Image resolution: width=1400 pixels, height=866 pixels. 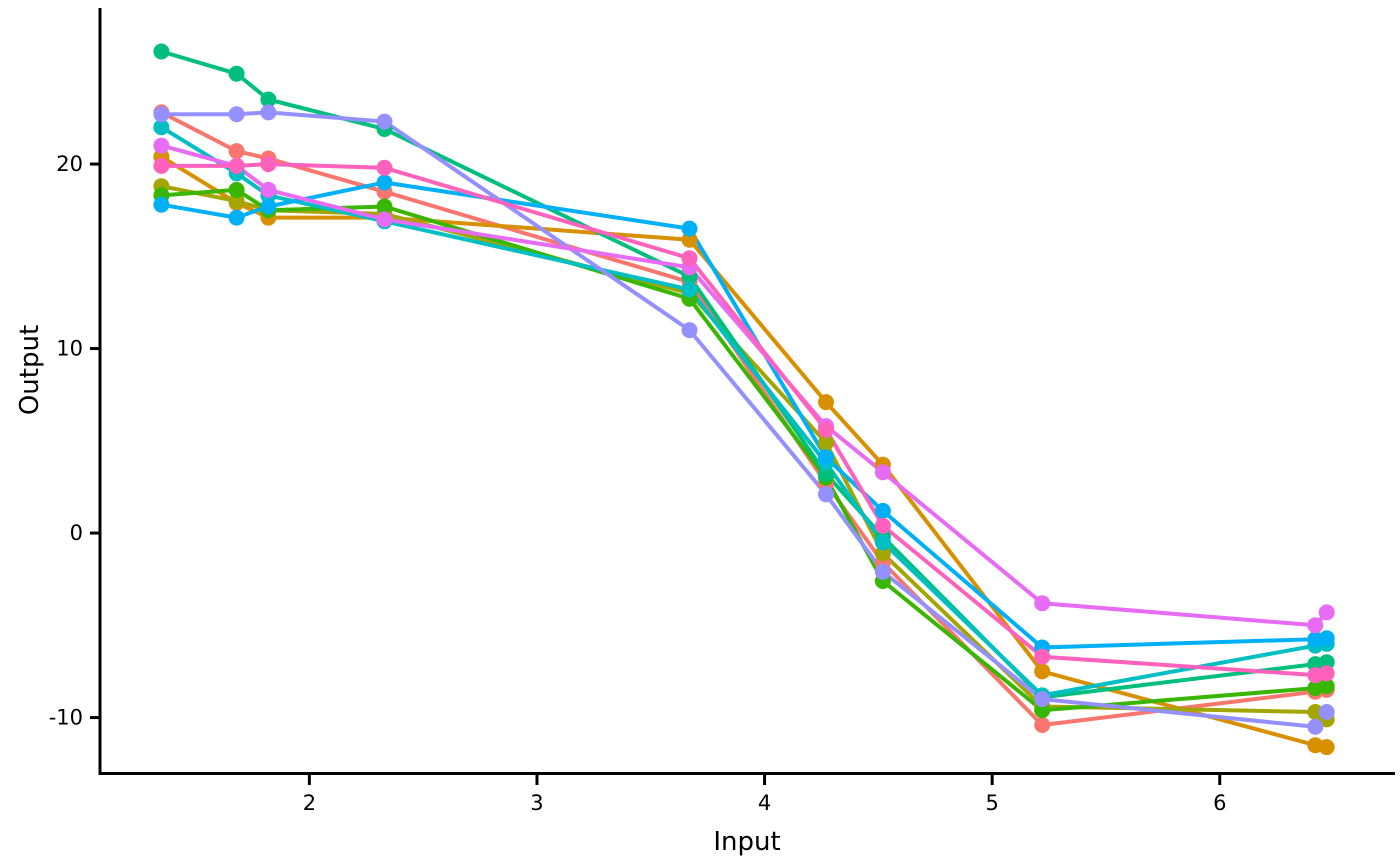 I want to click on y-tick-label: 0, so click(x=76, y=533).